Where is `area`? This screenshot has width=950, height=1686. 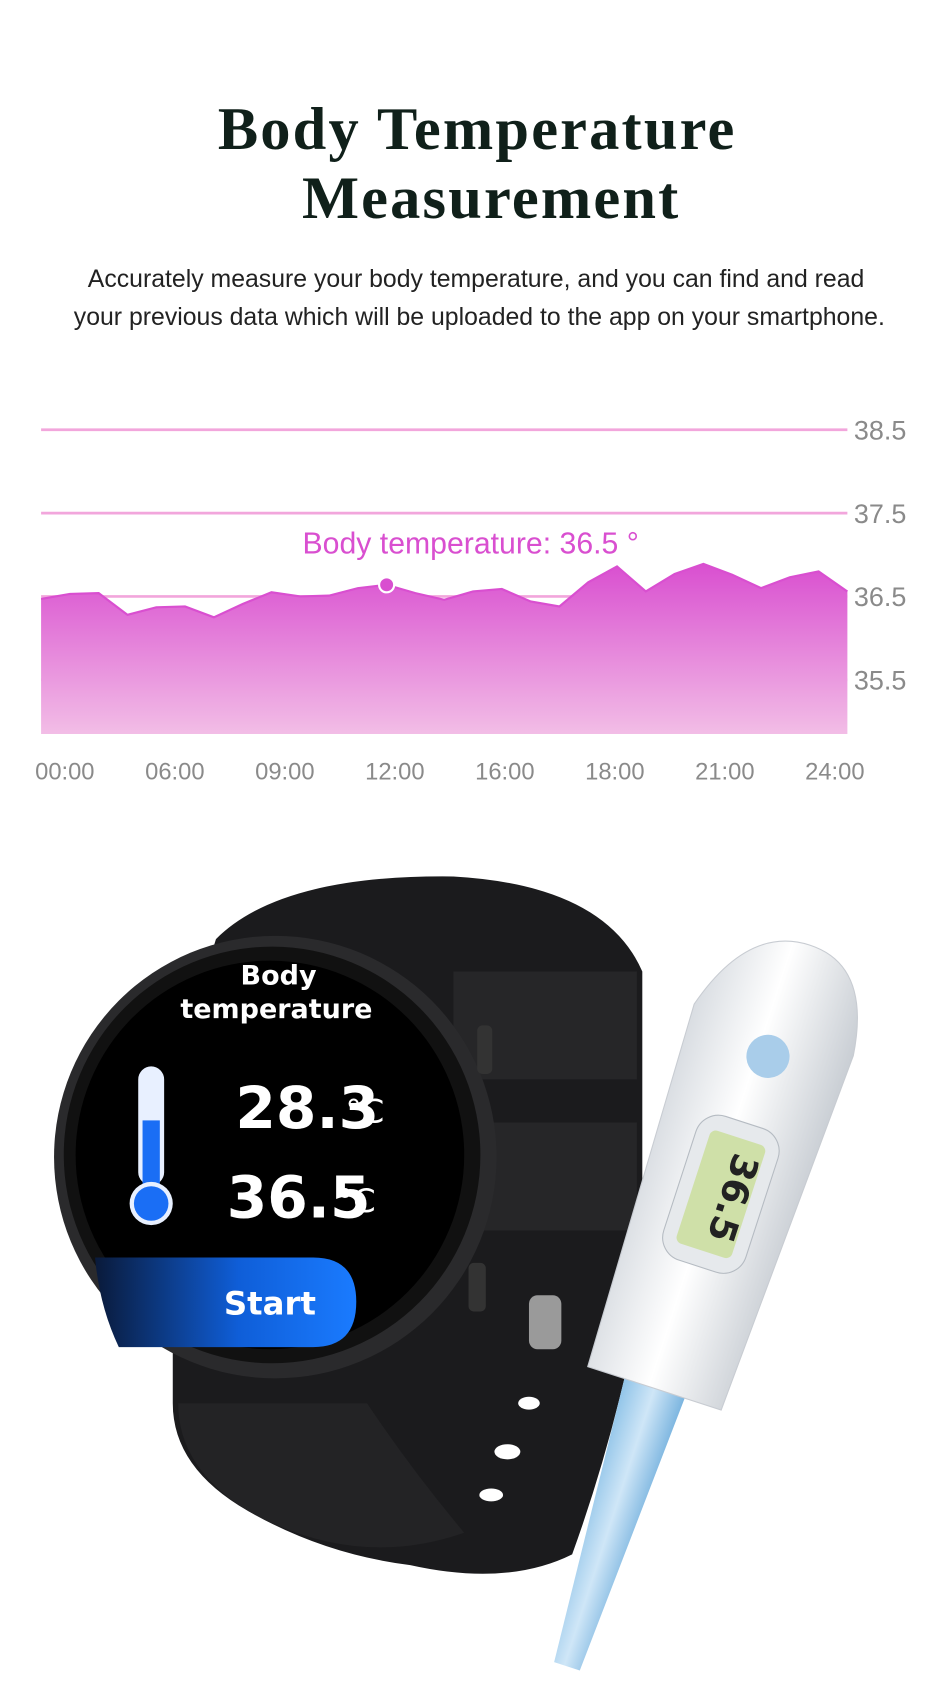 area is located at coordinates (444, 648).